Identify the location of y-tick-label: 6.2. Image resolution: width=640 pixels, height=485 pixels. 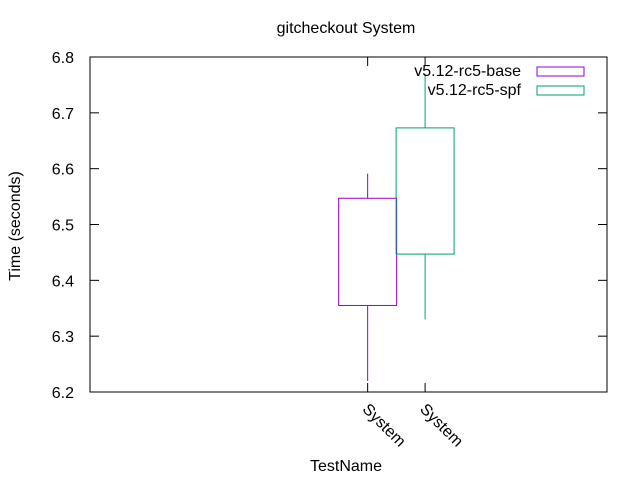
(63, 393).